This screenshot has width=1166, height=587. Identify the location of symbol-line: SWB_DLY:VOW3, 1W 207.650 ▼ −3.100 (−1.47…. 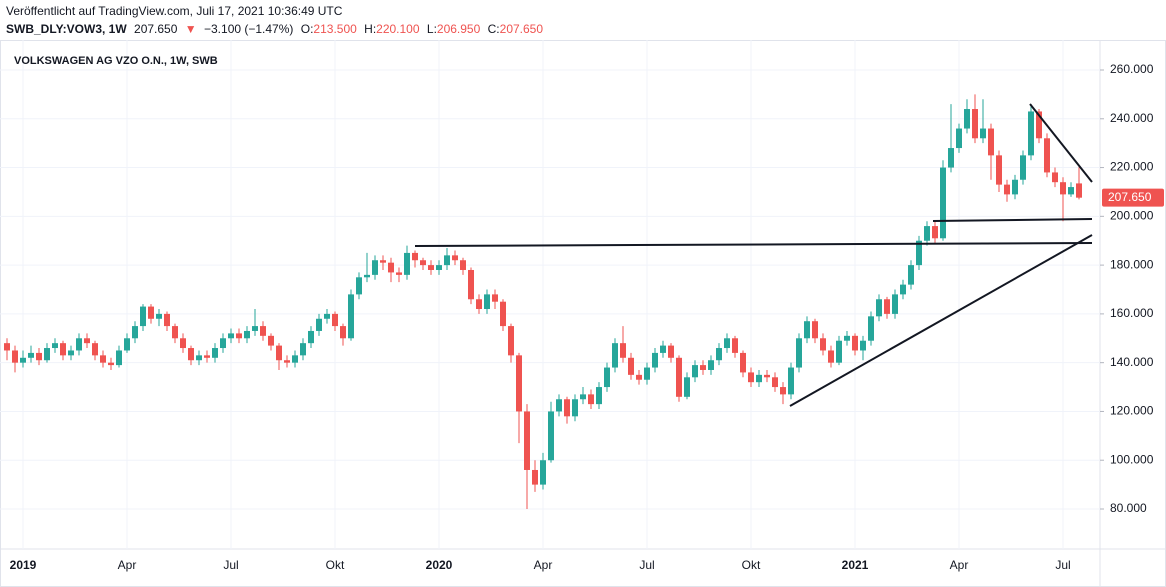
(274, 29).